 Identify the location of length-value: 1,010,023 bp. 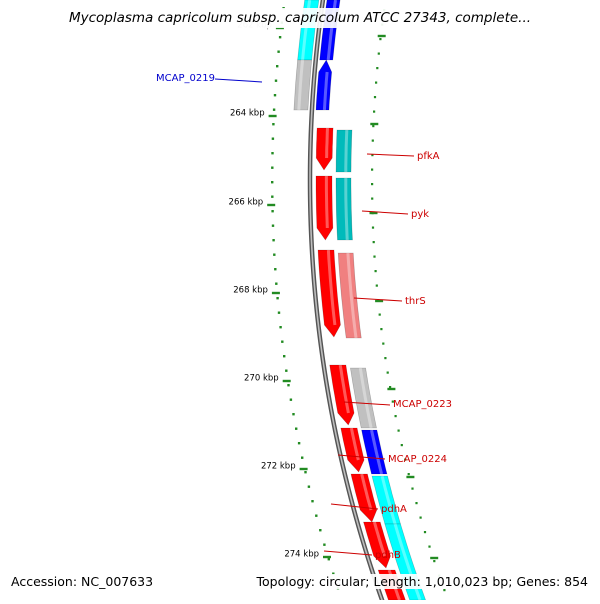
(466, 581).